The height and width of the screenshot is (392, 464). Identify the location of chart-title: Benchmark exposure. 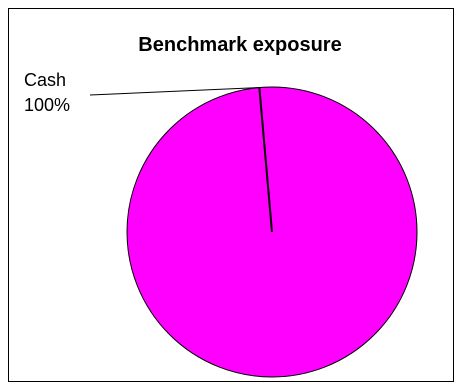
(239, 45).